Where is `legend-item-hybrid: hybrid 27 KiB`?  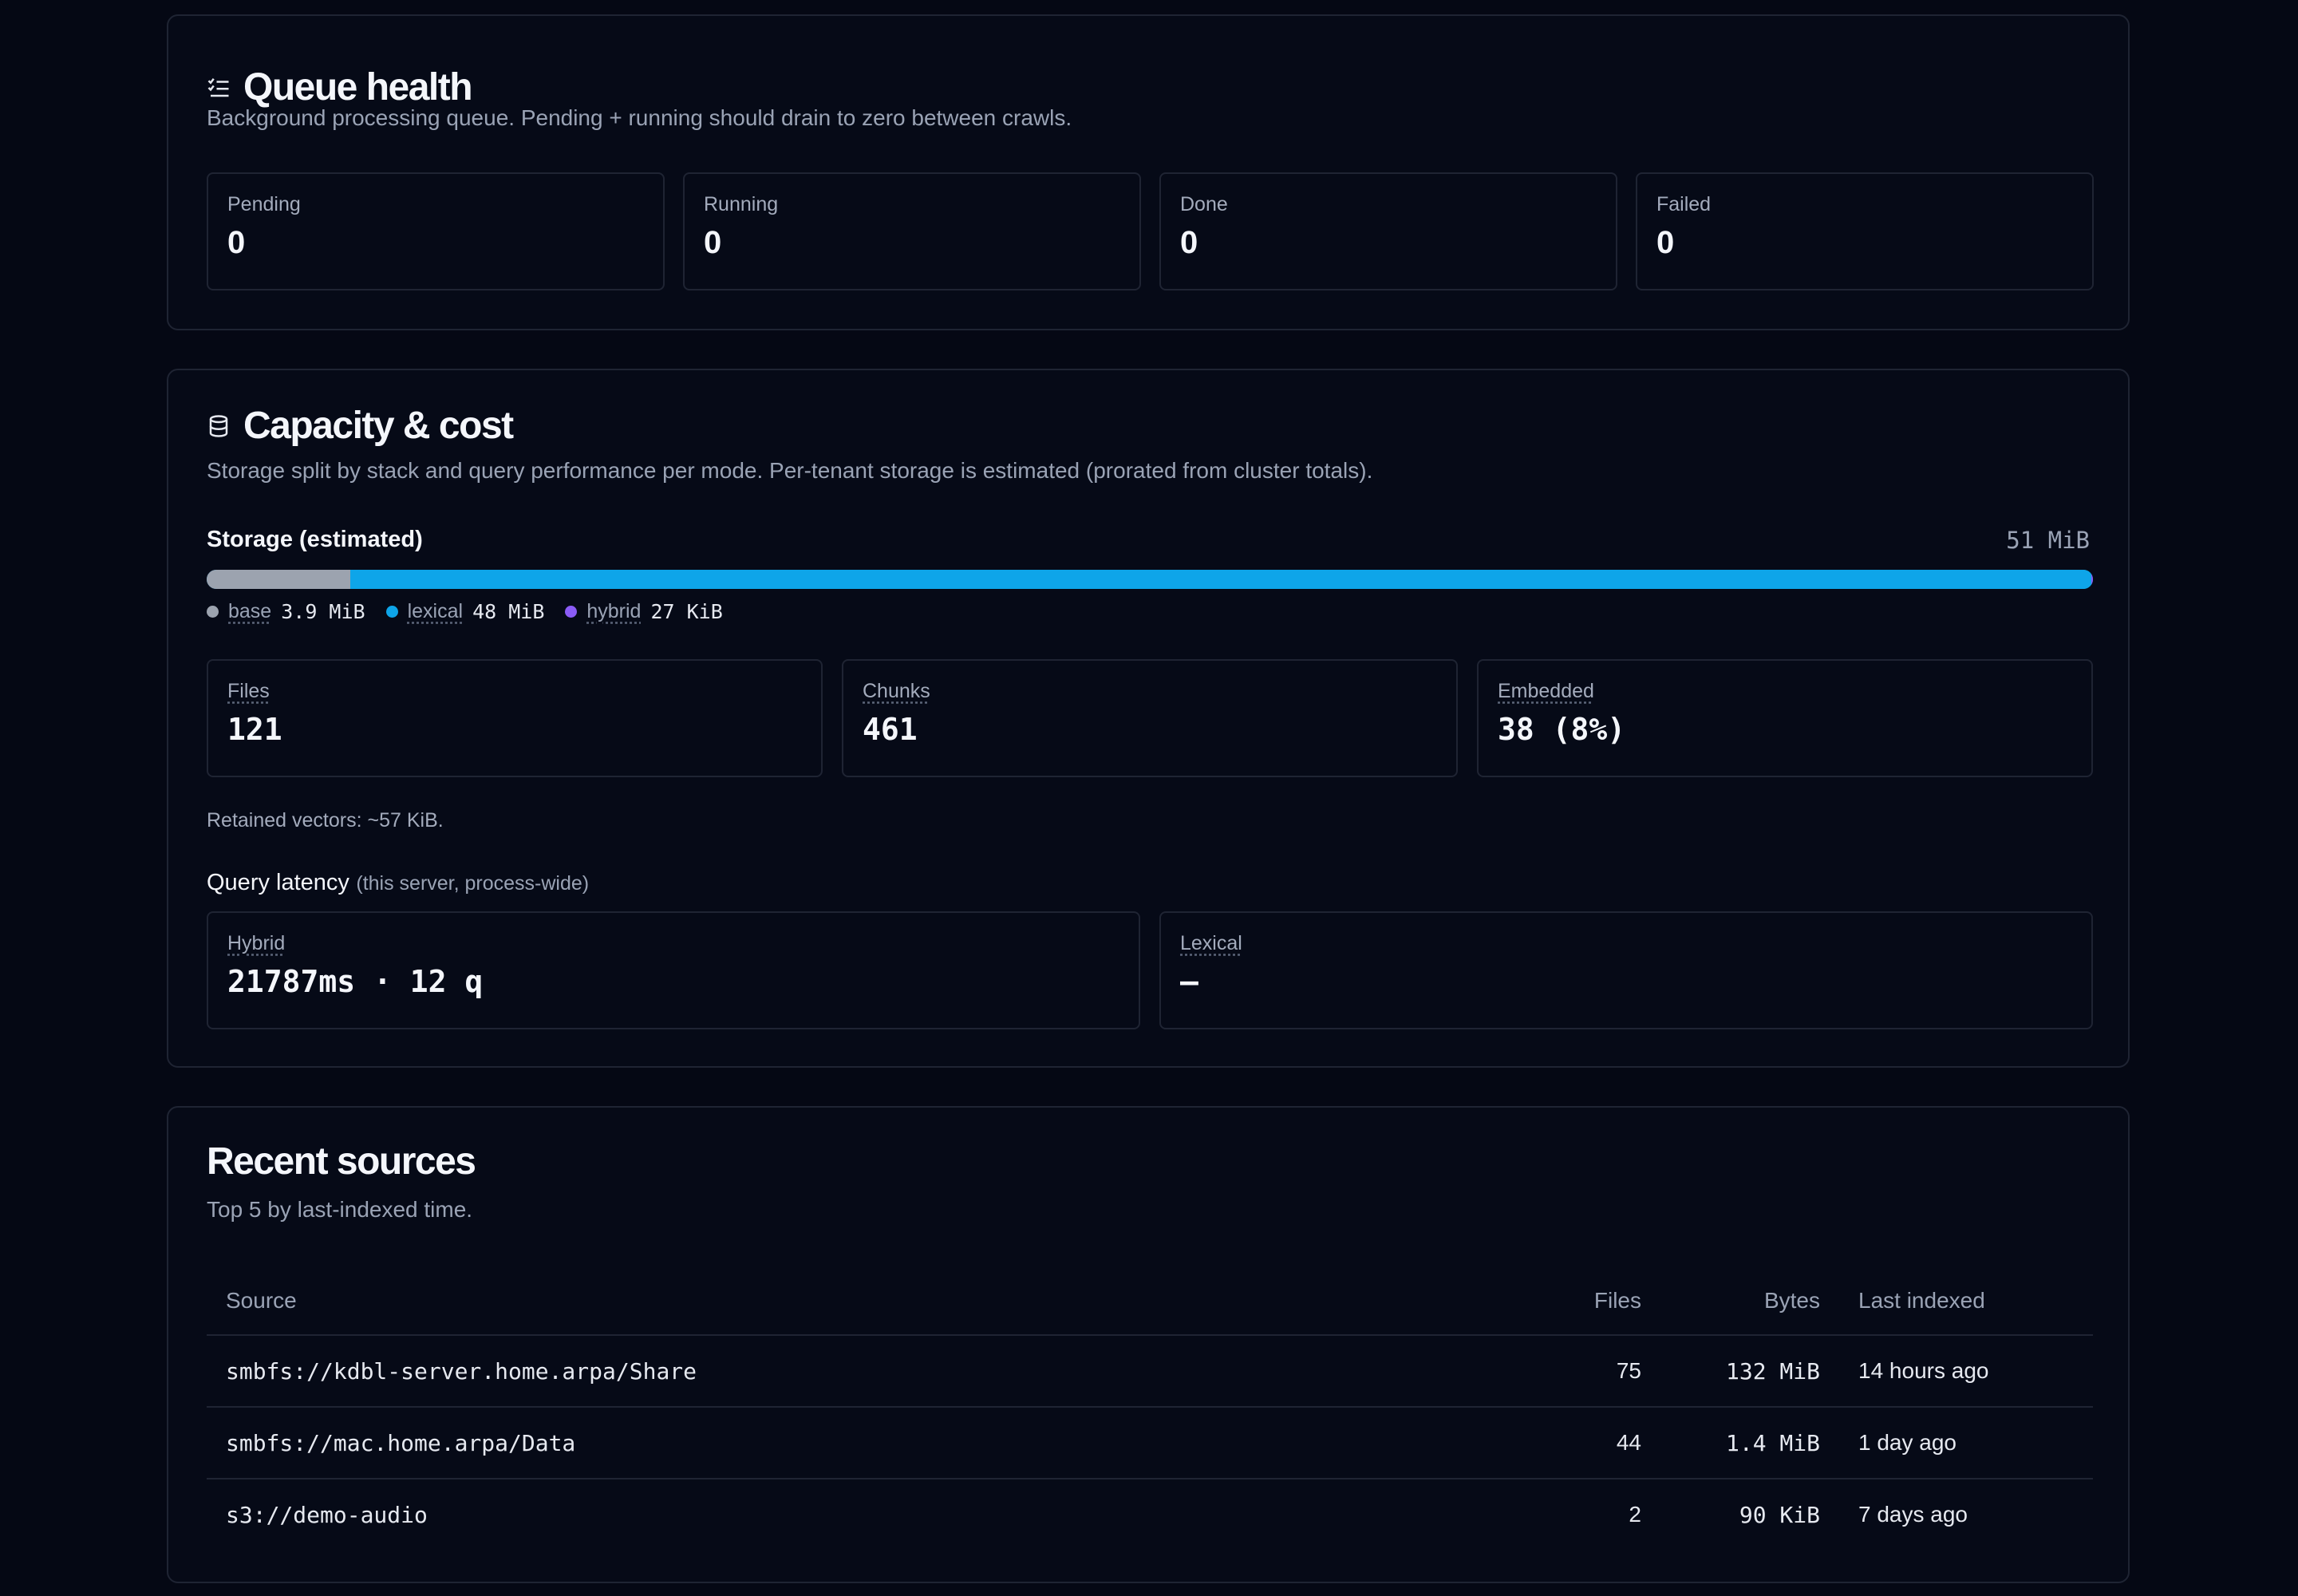 legend-item-hybrid: hybrid 27 KiB is located at coordinates (644, 611).